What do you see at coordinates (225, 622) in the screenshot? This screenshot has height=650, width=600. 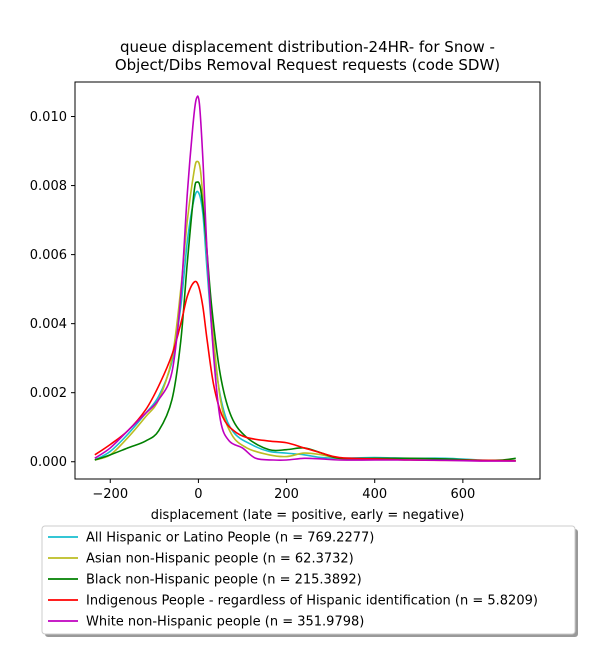 I see `legend-entry-label: White non-Hispanic people (n = 351.9798)` at bounding box center [225, 622].